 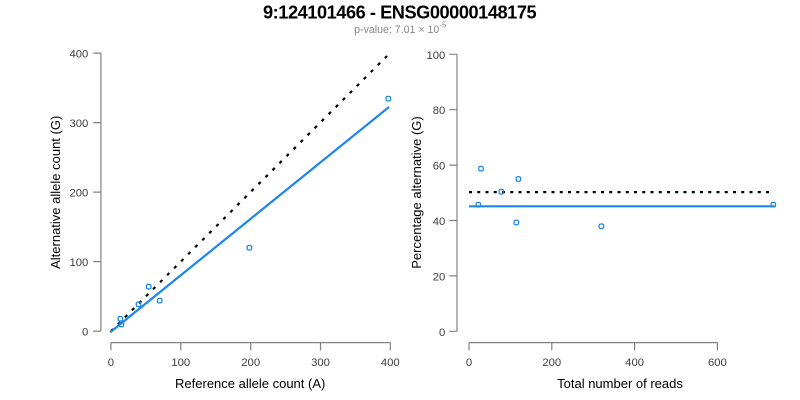 What do you see at coordinates (717, 363) in the screenshot?
I see `svg-text: 600` at bounding box center [717, 363].